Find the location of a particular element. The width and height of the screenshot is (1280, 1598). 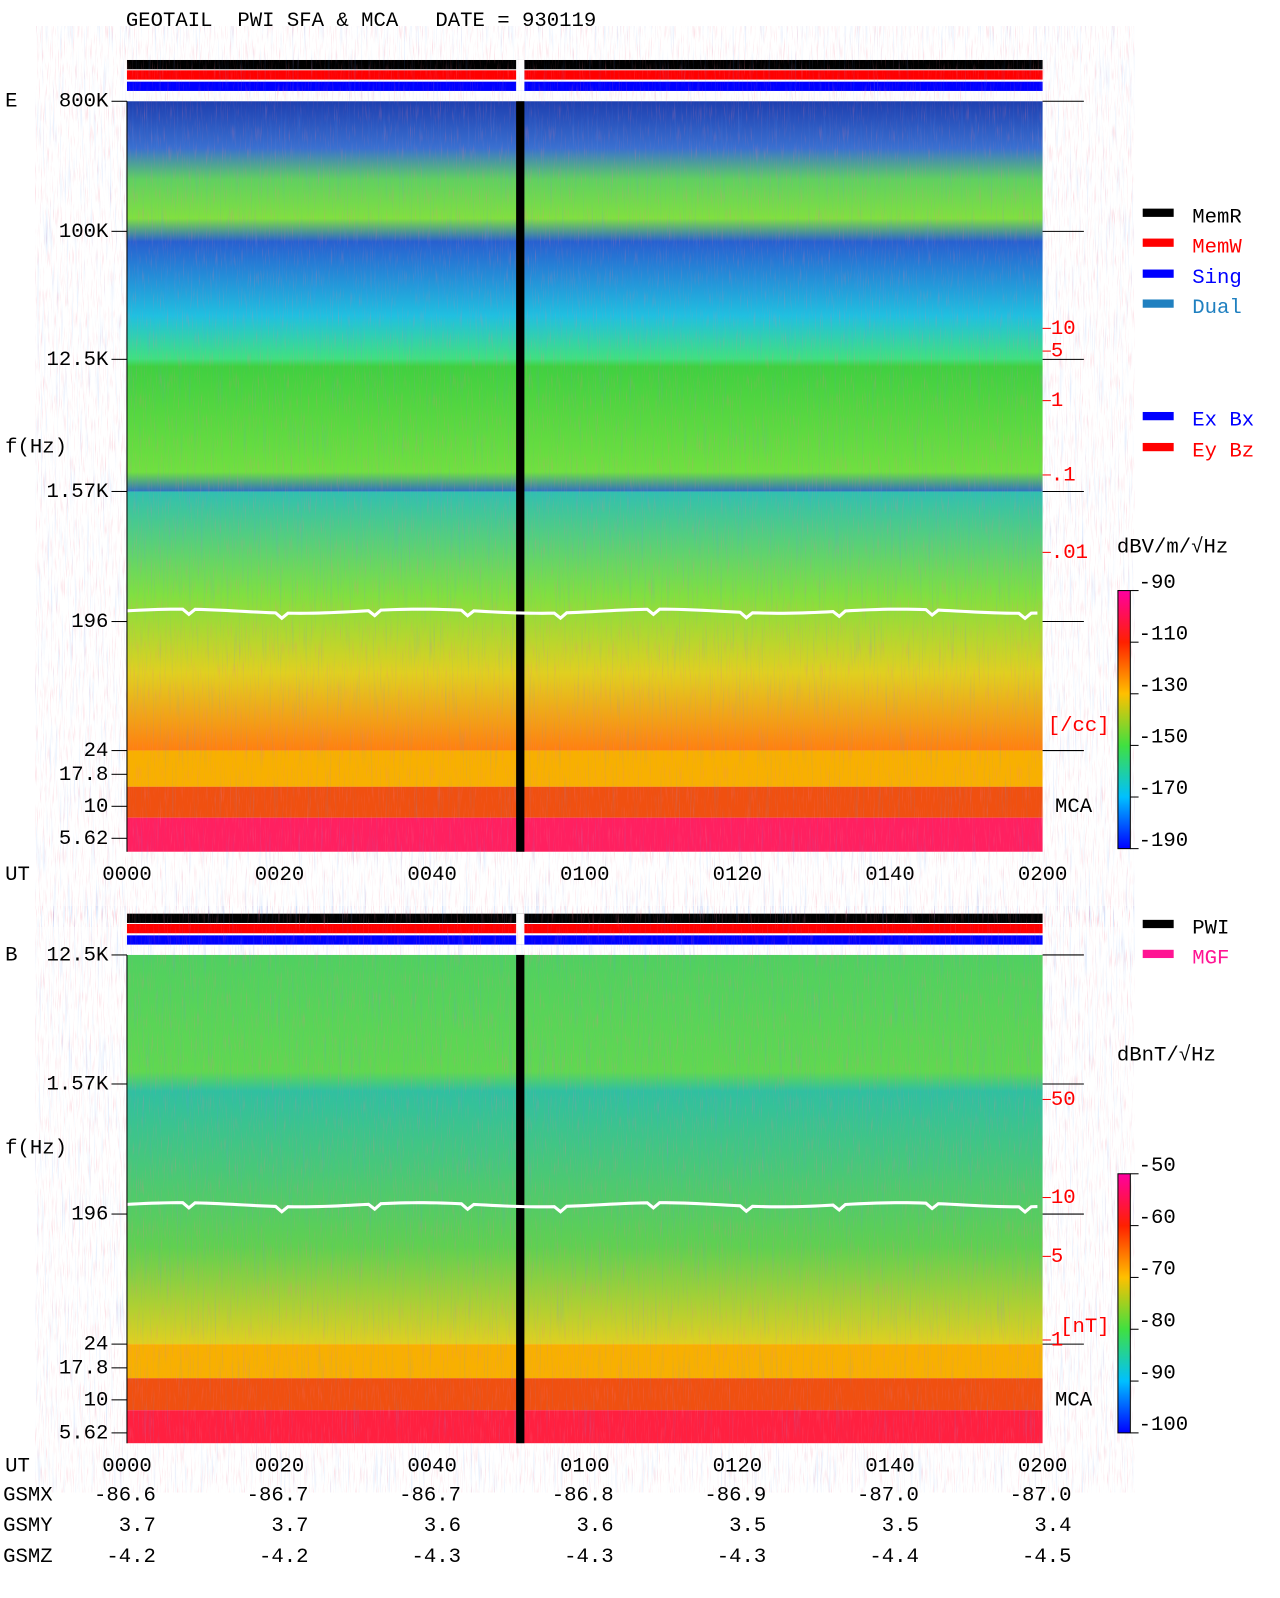

mca-label: MCA is located at coordinates (1074, 1400).